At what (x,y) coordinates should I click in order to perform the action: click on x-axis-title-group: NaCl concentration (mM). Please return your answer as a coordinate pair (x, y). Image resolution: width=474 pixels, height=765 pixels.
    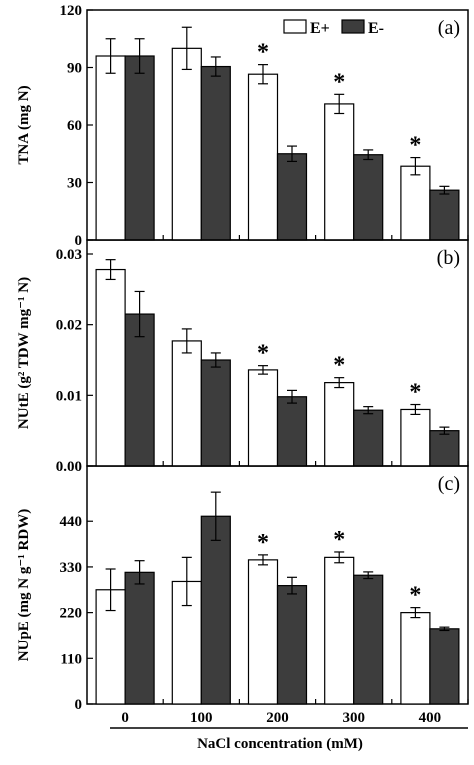
    Looking at the image, I should click on (289, 739).